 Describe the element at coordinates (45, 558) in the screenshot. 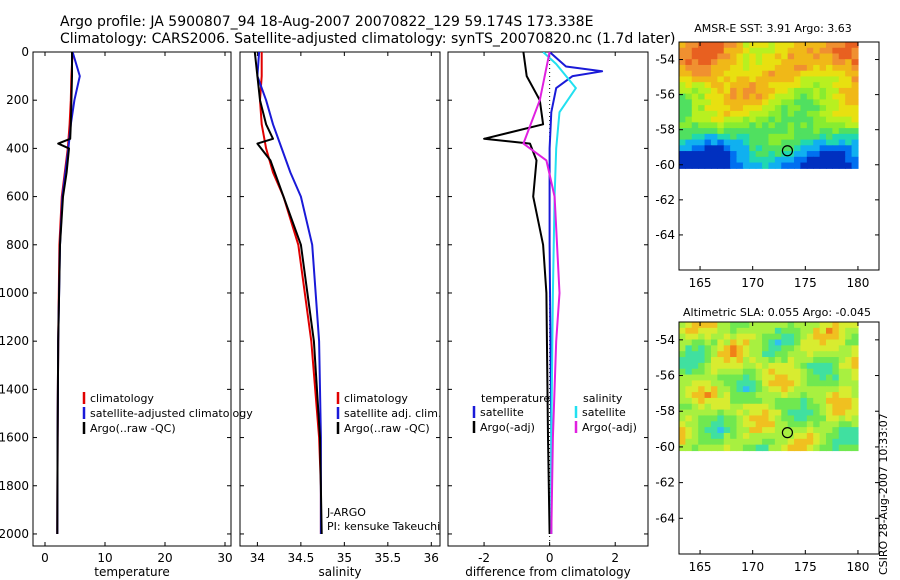

I see `x-tick-label: 0` at that location.